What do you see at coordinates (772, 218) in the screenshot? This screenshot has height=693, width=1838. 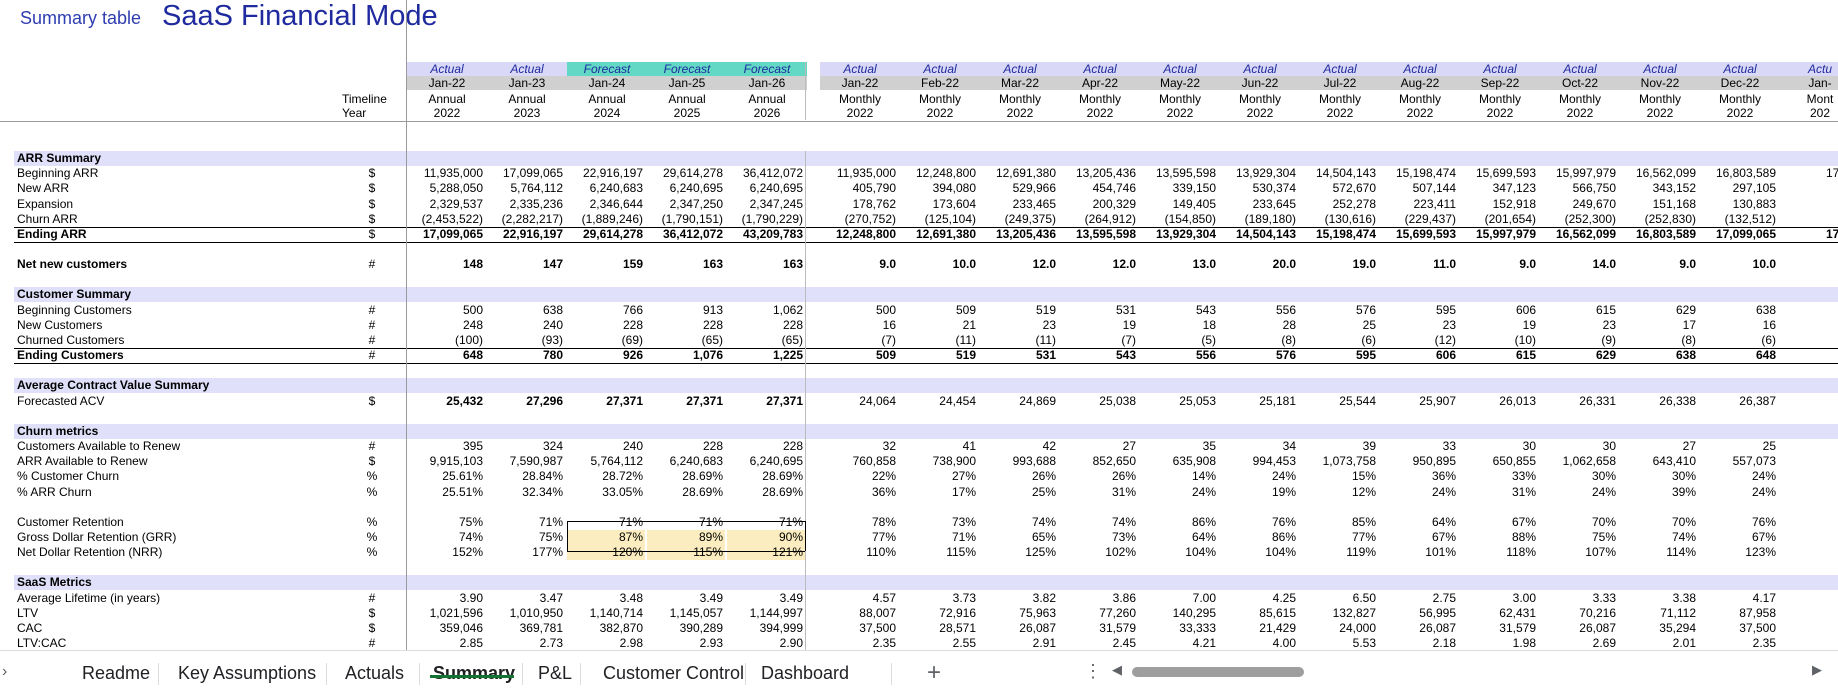 I see `table-cell: (1,790,229)` at bounding box center [772, 218].